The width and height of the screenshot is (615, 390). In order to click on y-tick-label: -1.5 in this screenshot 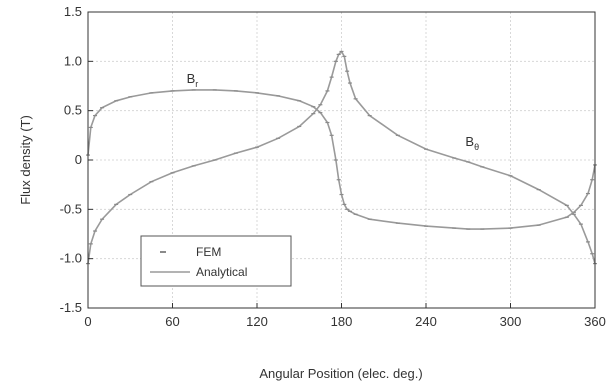, I will do `click(71, 307)`.